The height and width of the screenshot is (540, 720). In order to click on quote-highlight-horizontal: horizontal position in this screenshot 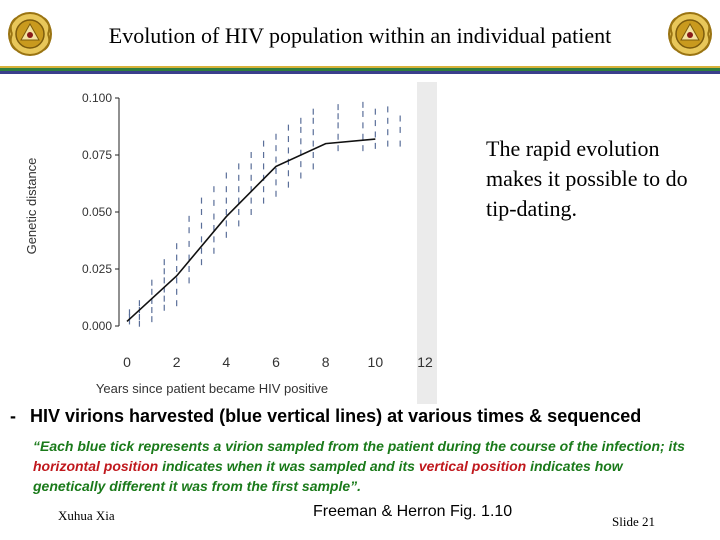, I will do `click(96, 466)`.